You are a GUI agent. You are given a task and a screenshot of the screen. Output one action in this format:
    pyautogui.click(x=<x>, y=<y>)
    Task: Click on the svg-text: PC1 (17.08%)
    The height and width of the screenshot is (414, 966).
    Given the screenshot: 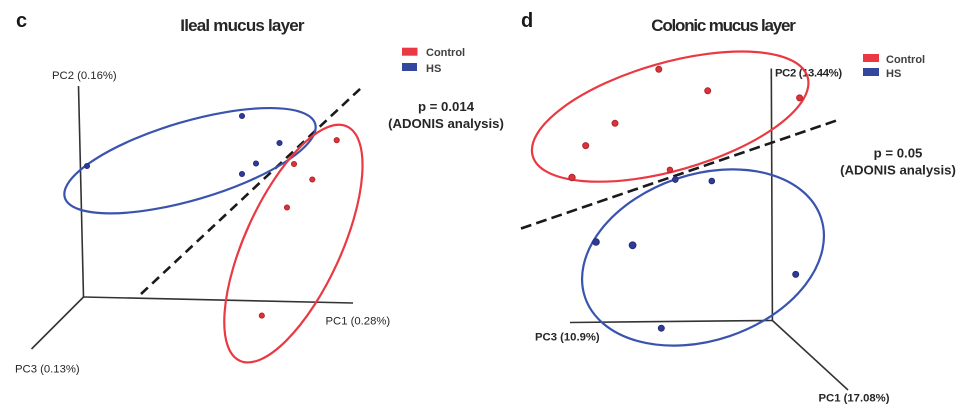 What is the action you would take?
    pyautogui.click(x=854, y=398)
    